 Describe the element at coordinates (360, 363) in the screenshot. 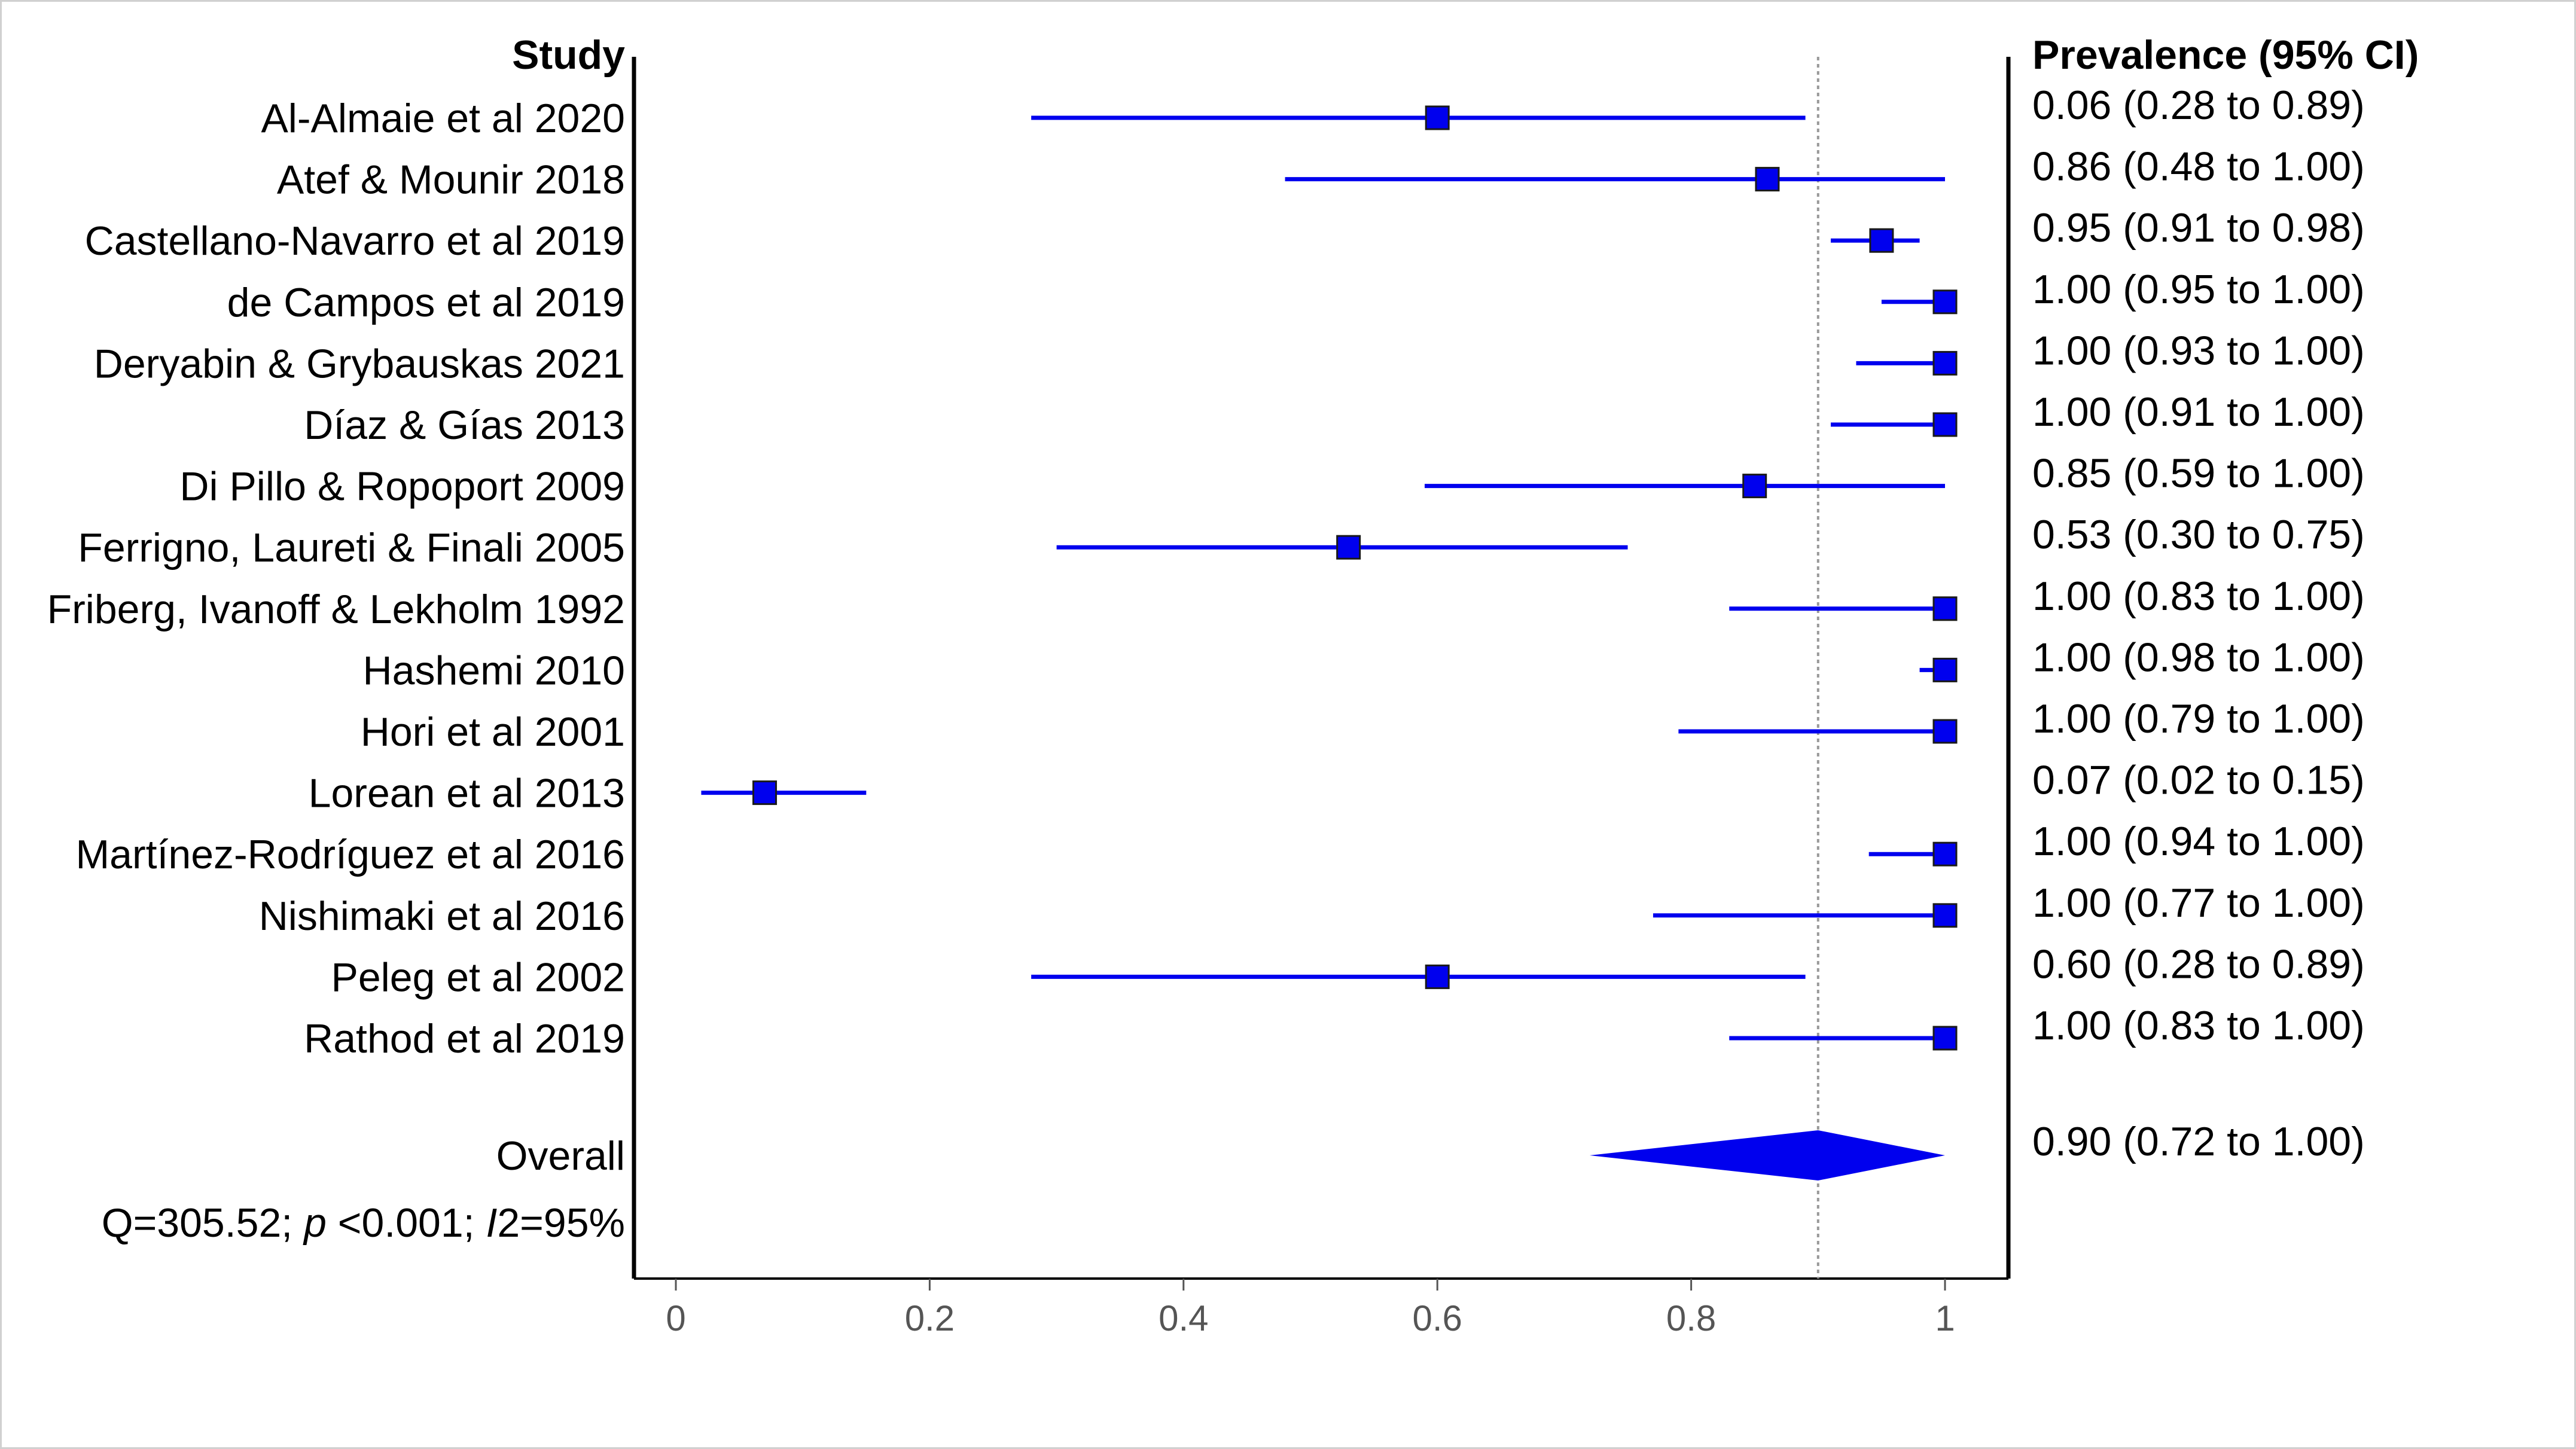

I see `study-name: Deryabin & Grybauskas 2021` at that location.